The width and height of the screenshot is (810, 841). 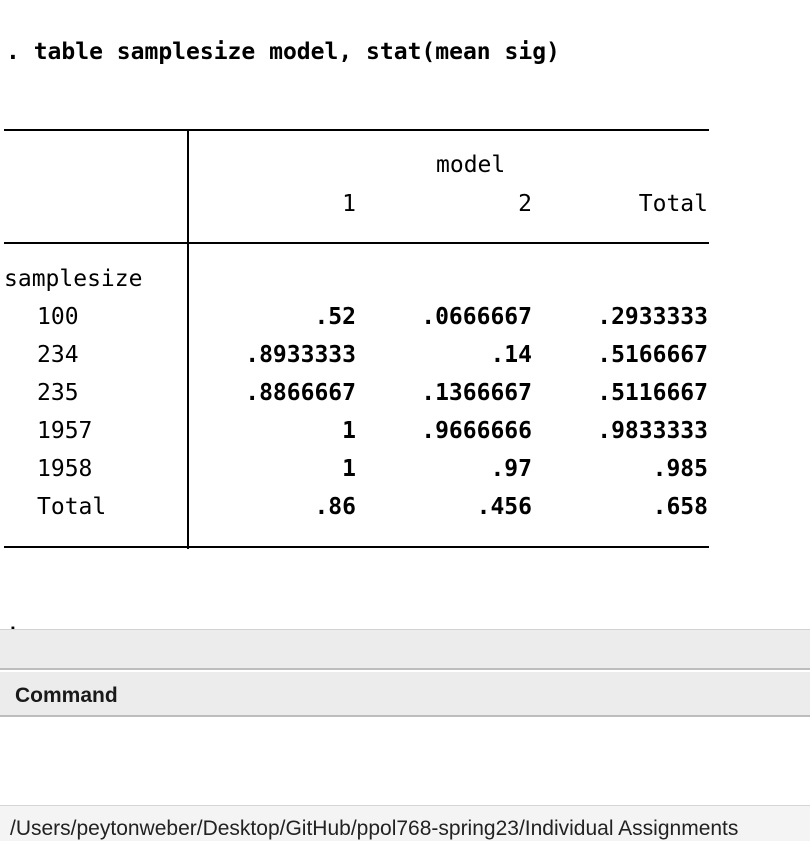 What do you see at coordinates (652, 431) in the screenshot?
I see `table-cell: .9833333` at bounding box center [652, 431].